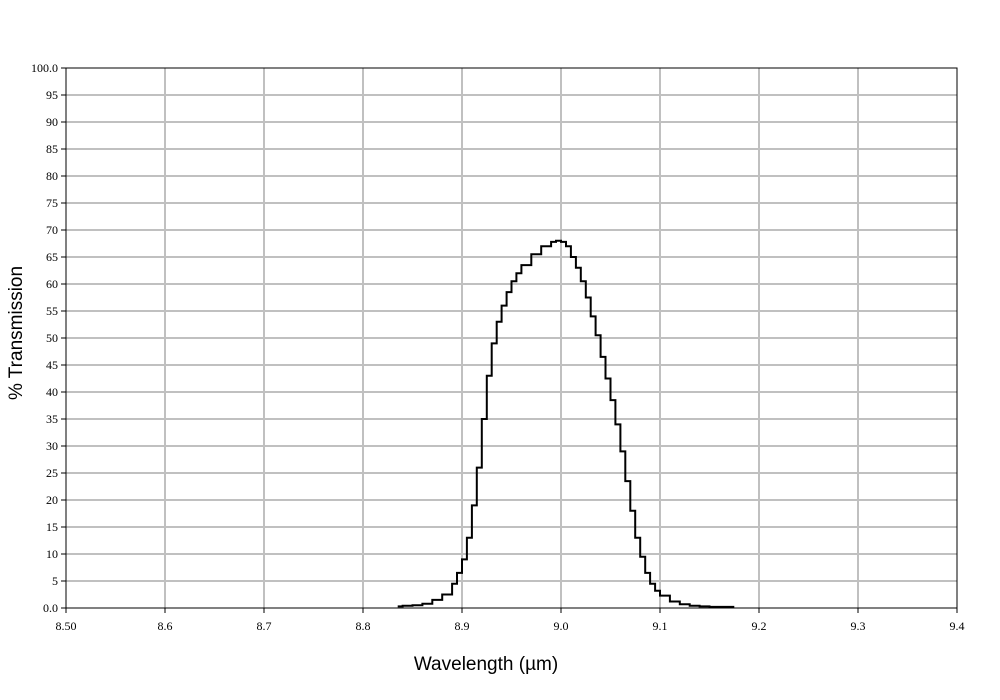 The width and height of the screenshot is (1000, 700). Describe the element at coordinates (66, 626) in the screenshot. I see `x-tick-label: 8.50` at that location.